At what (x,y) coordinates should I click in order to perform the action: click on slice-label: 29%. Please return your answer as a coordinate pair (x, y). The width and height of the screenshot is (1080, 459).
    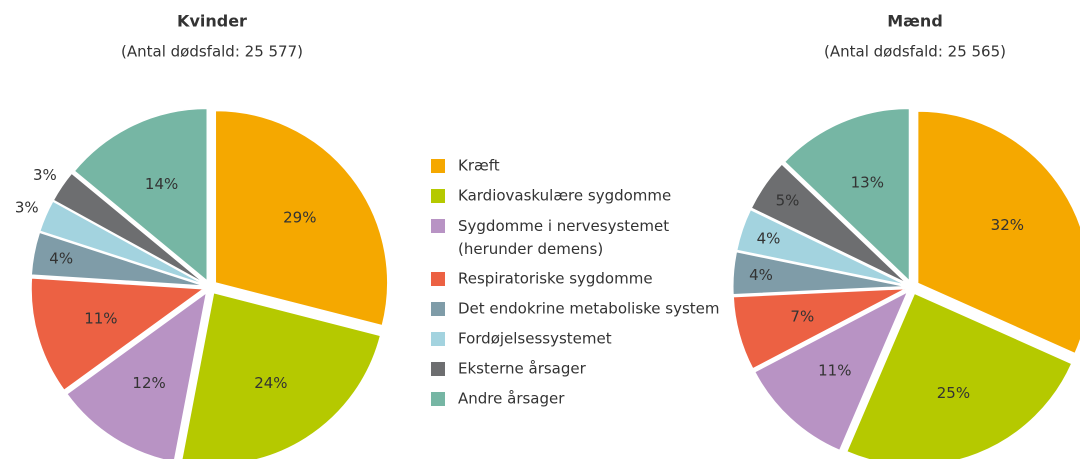
    Looking at the image, I should click on (299, 217).